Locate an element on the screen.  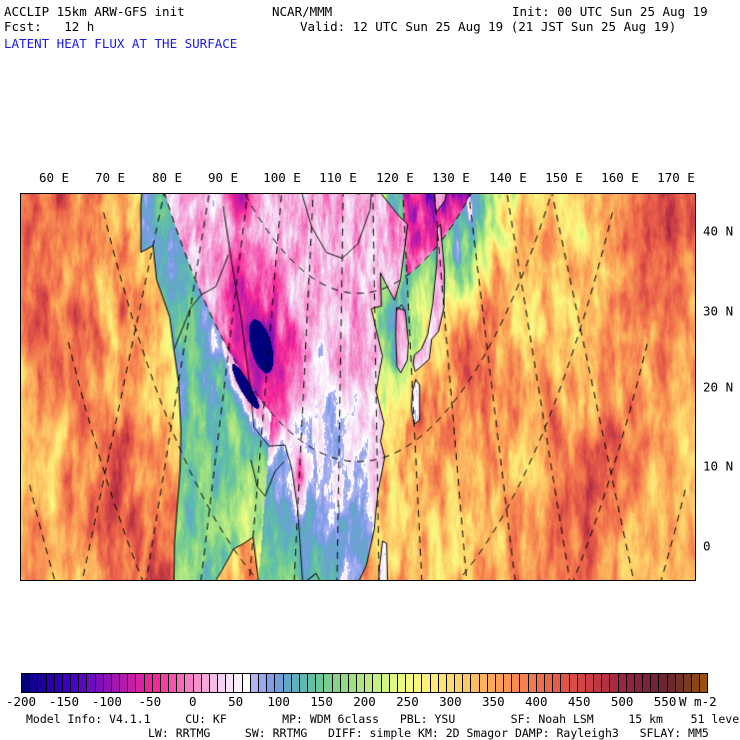
lon-tick-3: 90 E is located at coordinates (223, 177).